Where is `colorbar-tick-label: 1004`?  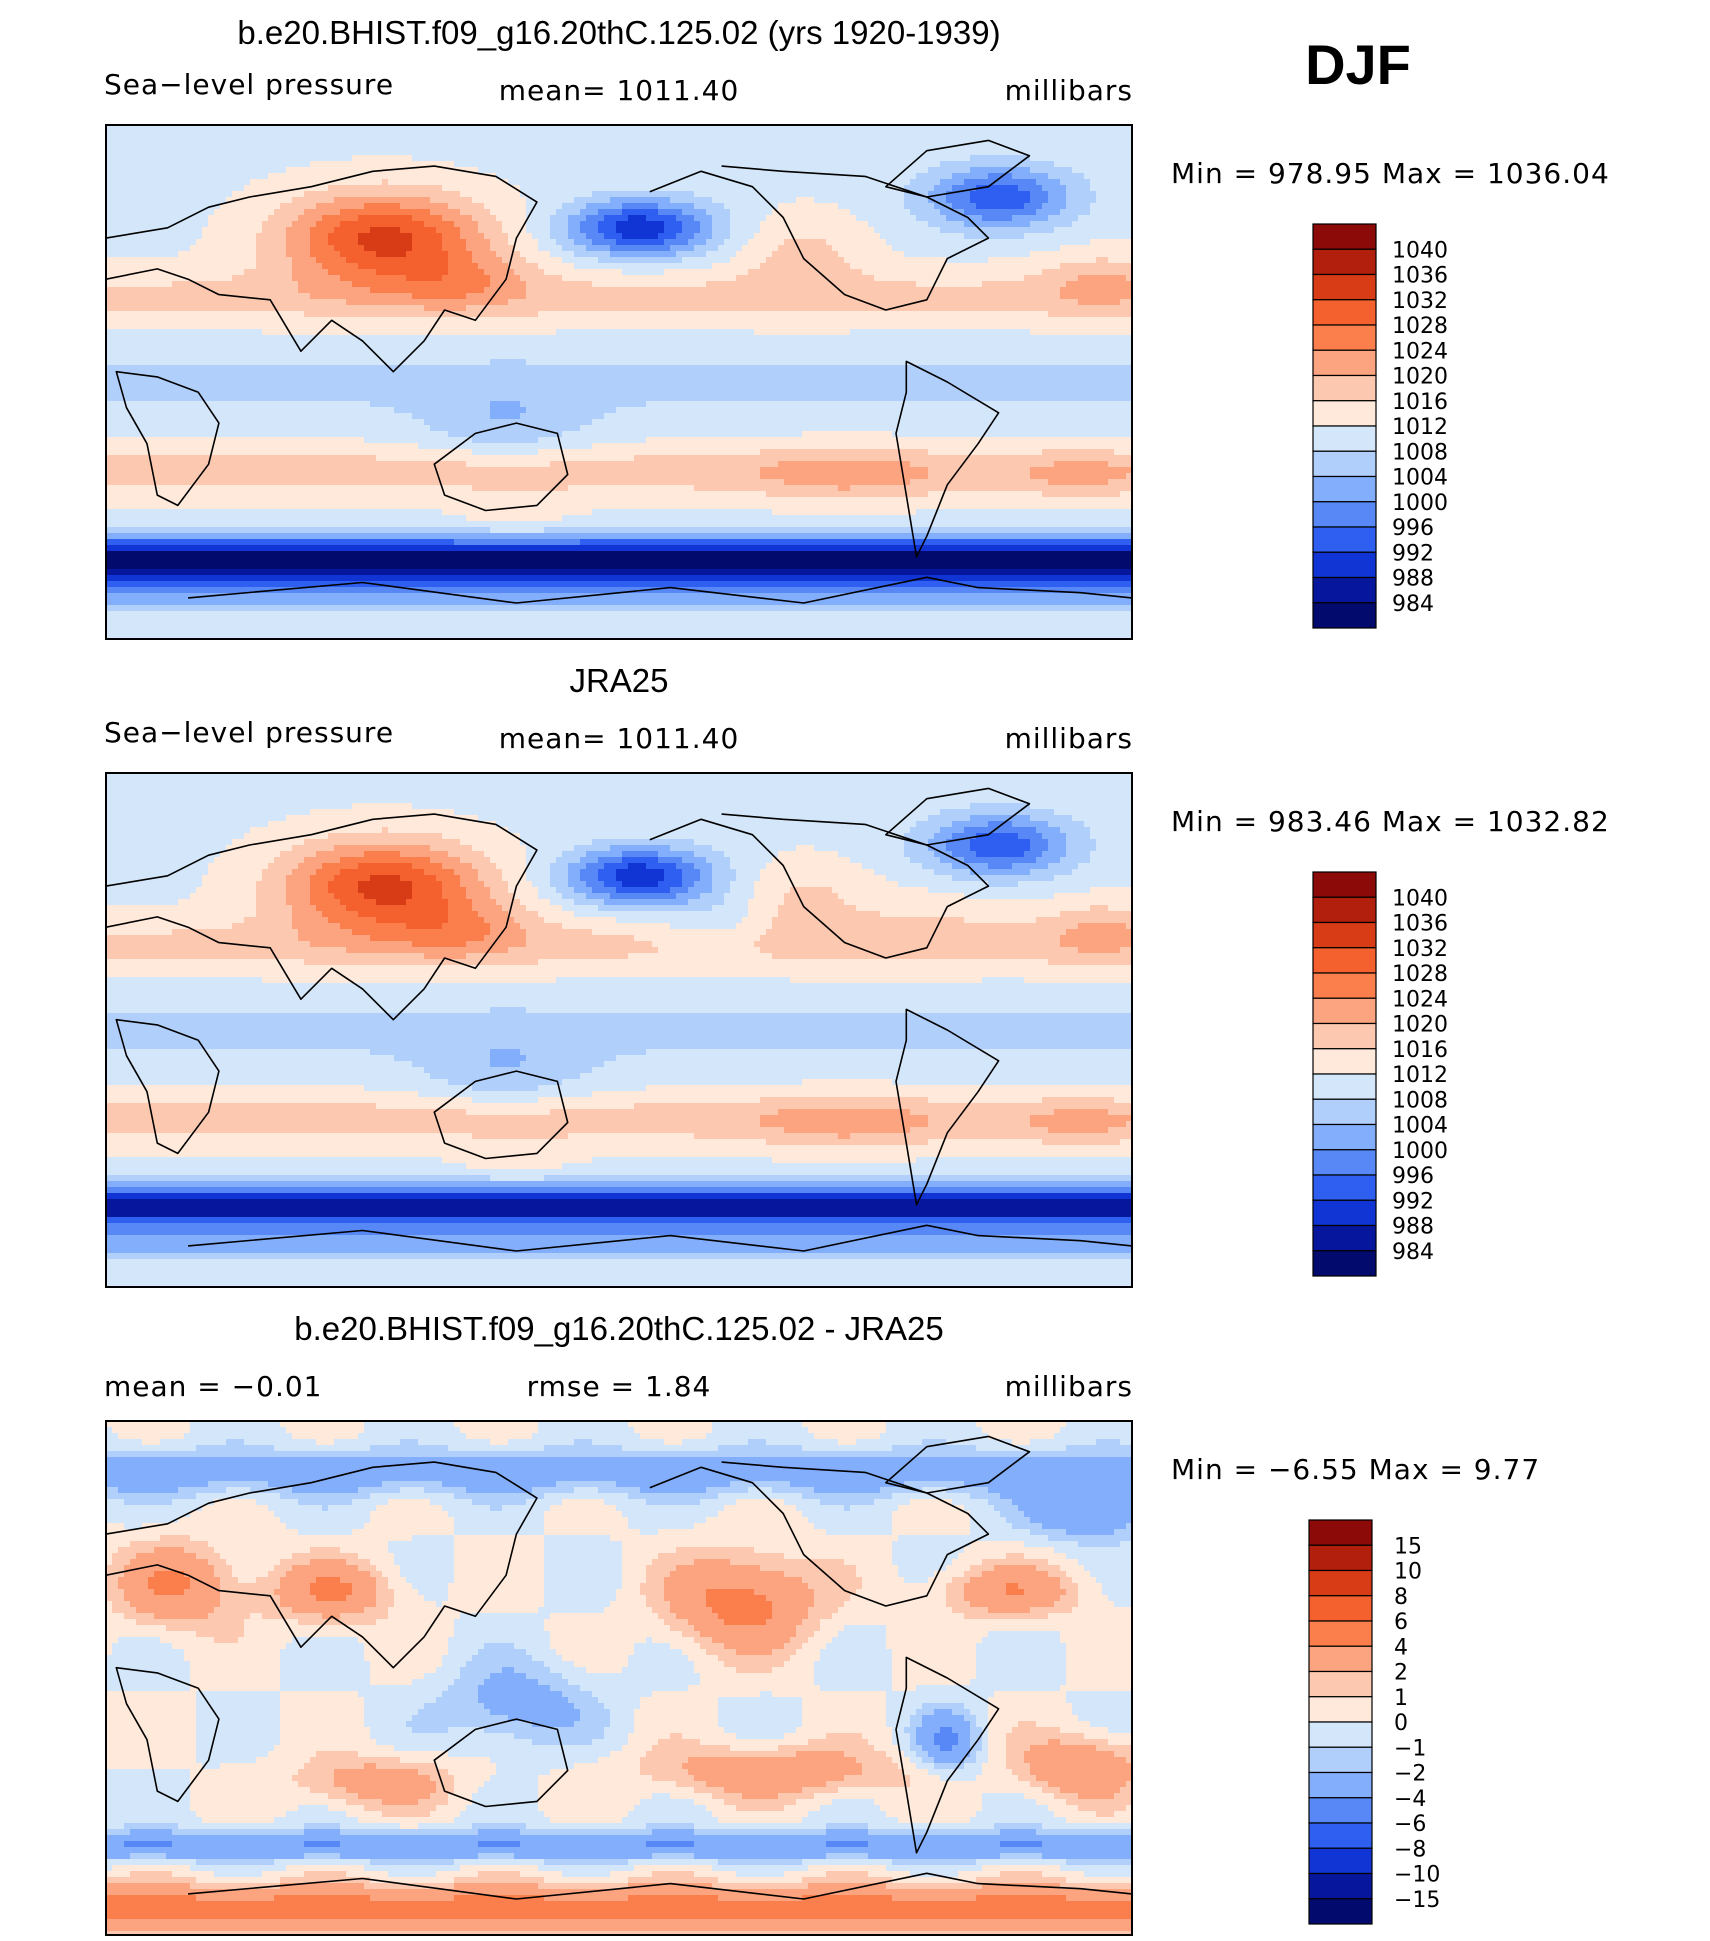 colorbar-tick-label: 1004 is located at coordinates (1420, 1126).